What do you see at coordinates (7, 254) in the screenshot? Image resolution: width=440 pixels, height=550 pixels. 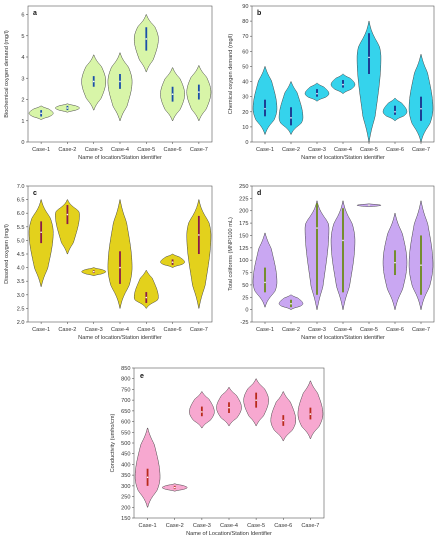 I see `y-axis-title: Dissolved oxygen (mg/l)` at bounding box center [7, 254].